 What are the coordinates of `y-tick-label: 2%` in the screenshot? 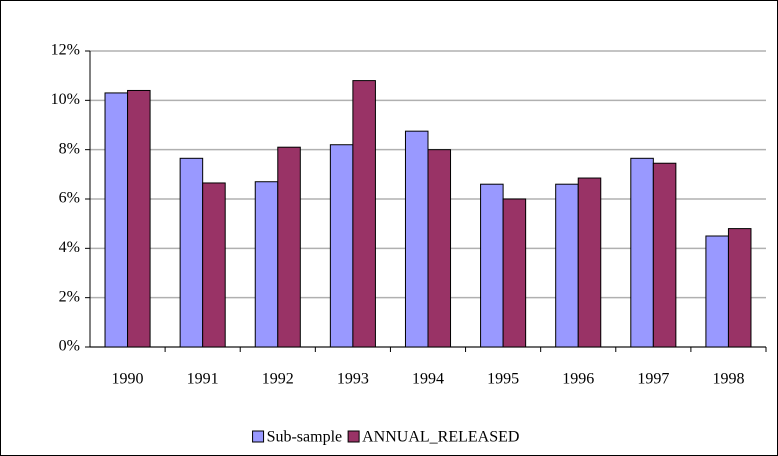 It's located at (69, 296).